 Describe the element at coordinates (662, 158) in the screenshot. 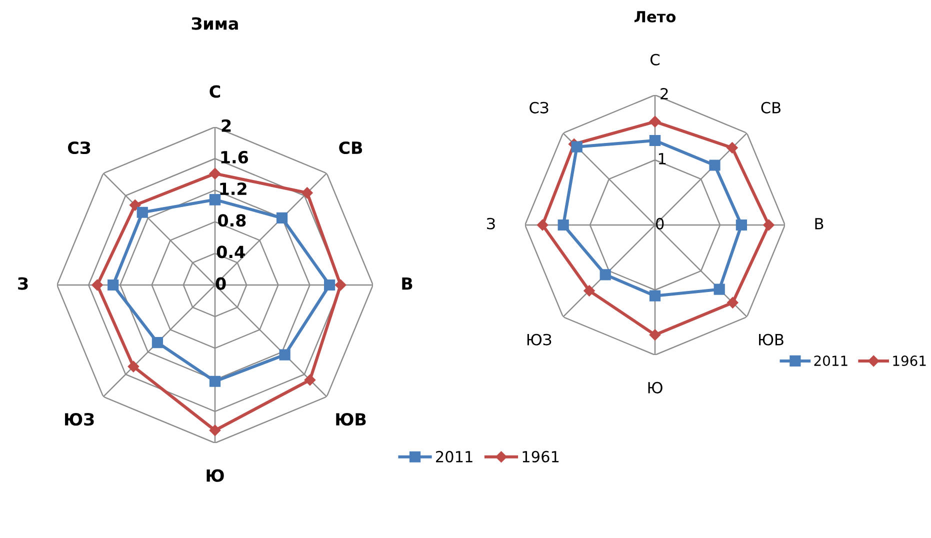

I see `y-tick-label: 1` at that location.